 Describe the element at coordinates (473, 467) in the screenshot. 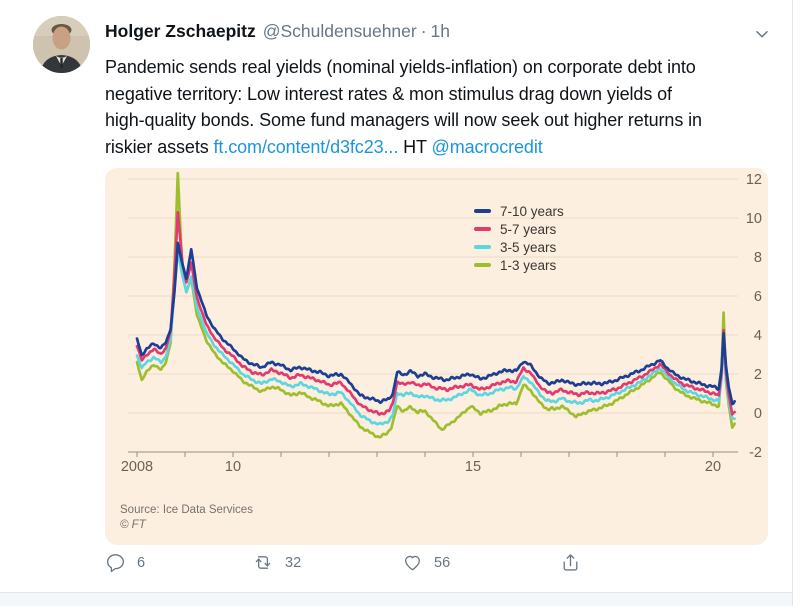

I see `x-axis-label: 15` at that location.